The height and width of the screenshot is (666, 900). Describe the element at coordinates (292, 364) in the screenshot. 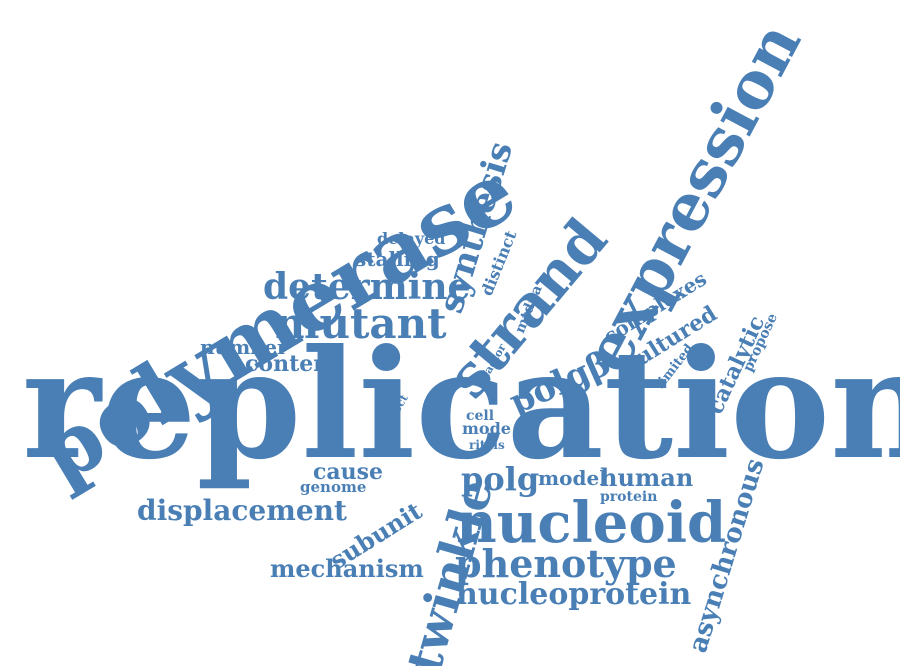

I see `word-content: content` at that location.